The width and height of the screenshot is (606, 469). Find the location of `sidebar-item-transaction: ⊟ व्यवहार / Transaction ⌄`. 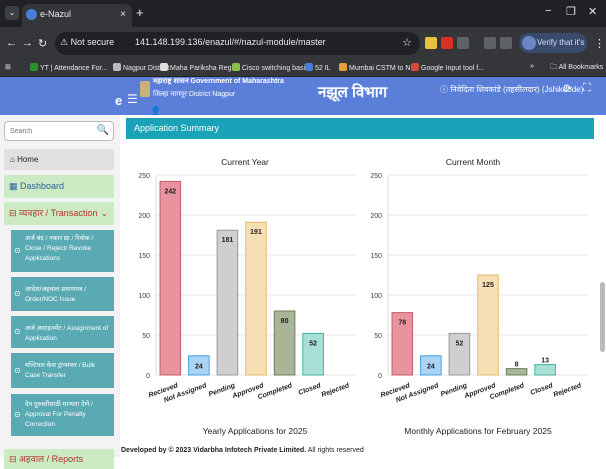

sidebar-item-transaction: ⊟ व्यवहार / Transaction ⌄ is located at coordinates (59, 213).